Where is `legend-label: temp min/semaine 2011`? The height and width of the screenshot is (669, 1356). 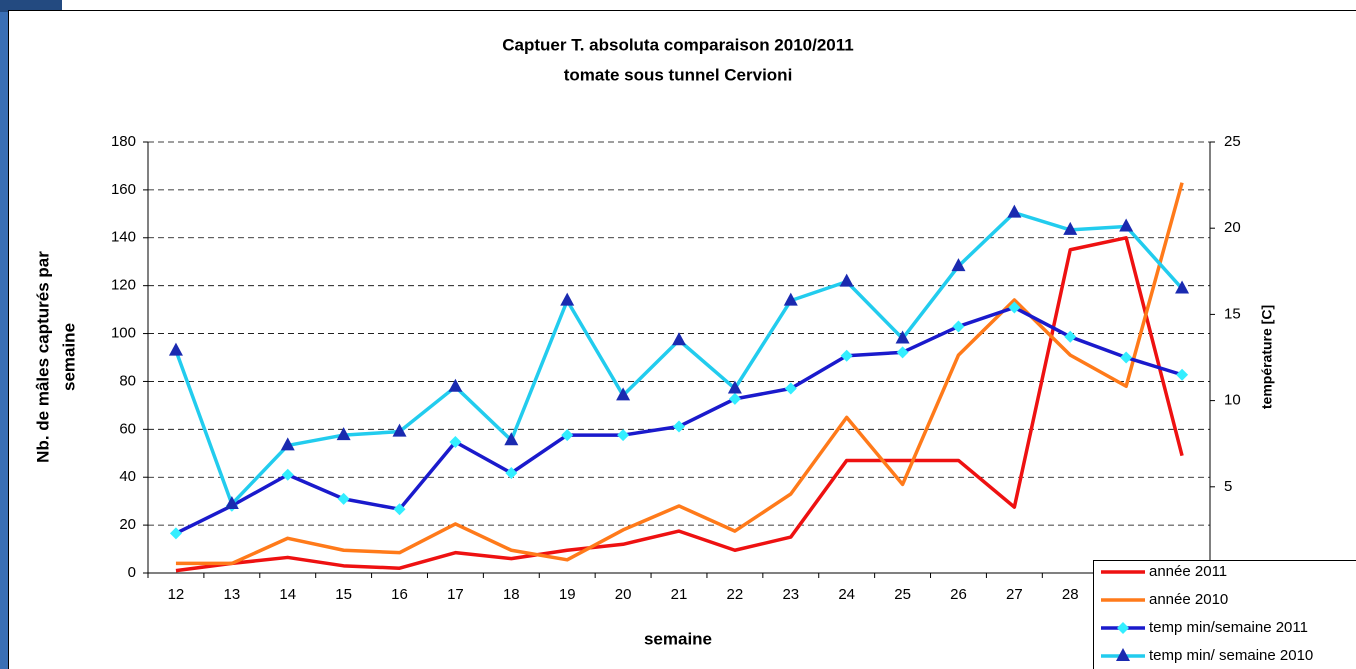 legend-label: temp min/semaine 2011 is located at coordinates (1228, 627).